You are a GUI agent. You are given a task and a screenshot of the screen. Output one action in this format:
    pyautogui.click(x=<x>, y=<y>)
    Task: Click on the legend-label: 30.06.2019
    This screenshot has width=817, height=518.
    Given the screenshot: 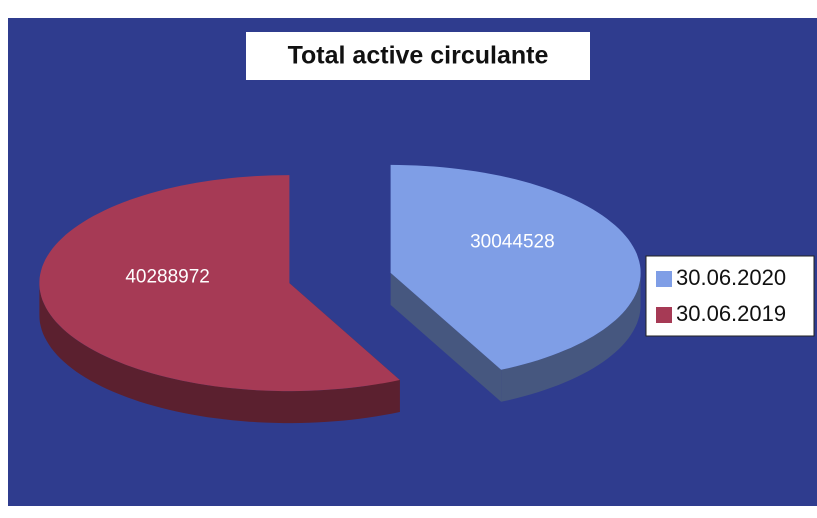 What is the action you would take?
    pyautogui.click(x=731, y=313)
    